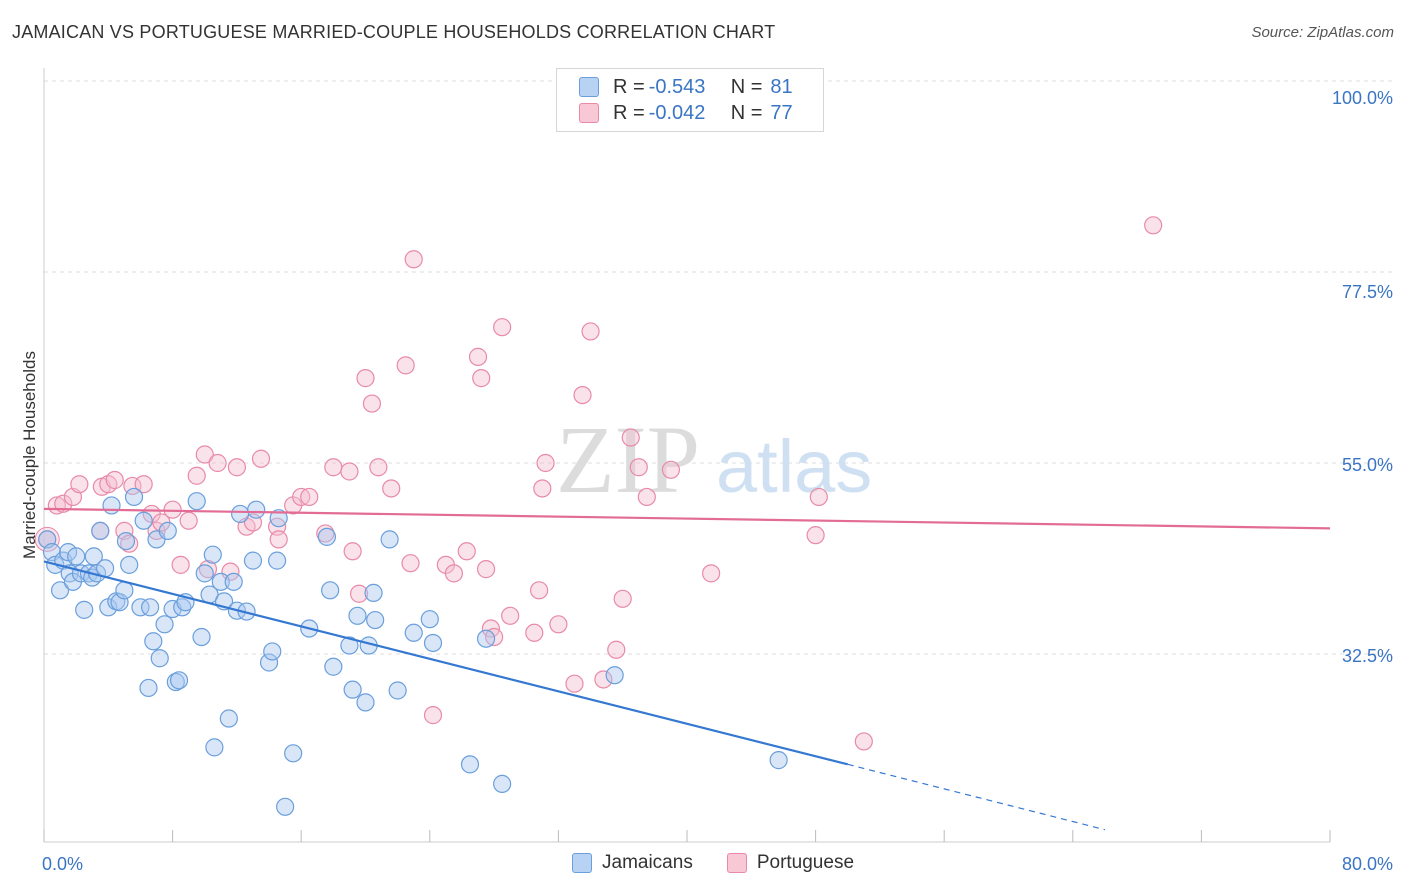 This screenshot has width=1406, height=892. What do you see at coordinates (62, 864) in the screenshot?
I see `x-tick-label: 0.0%` at bounding box center [62, 864].